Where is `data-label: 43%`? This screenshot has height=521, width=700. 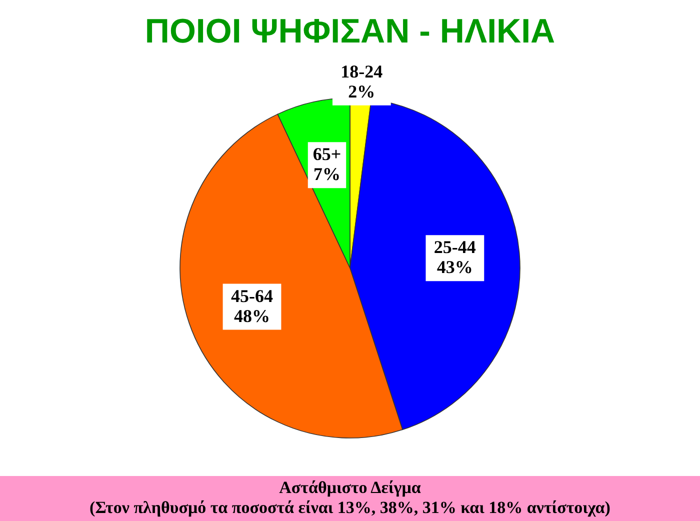
data-label: 43% is located at coordinates (454, 267).